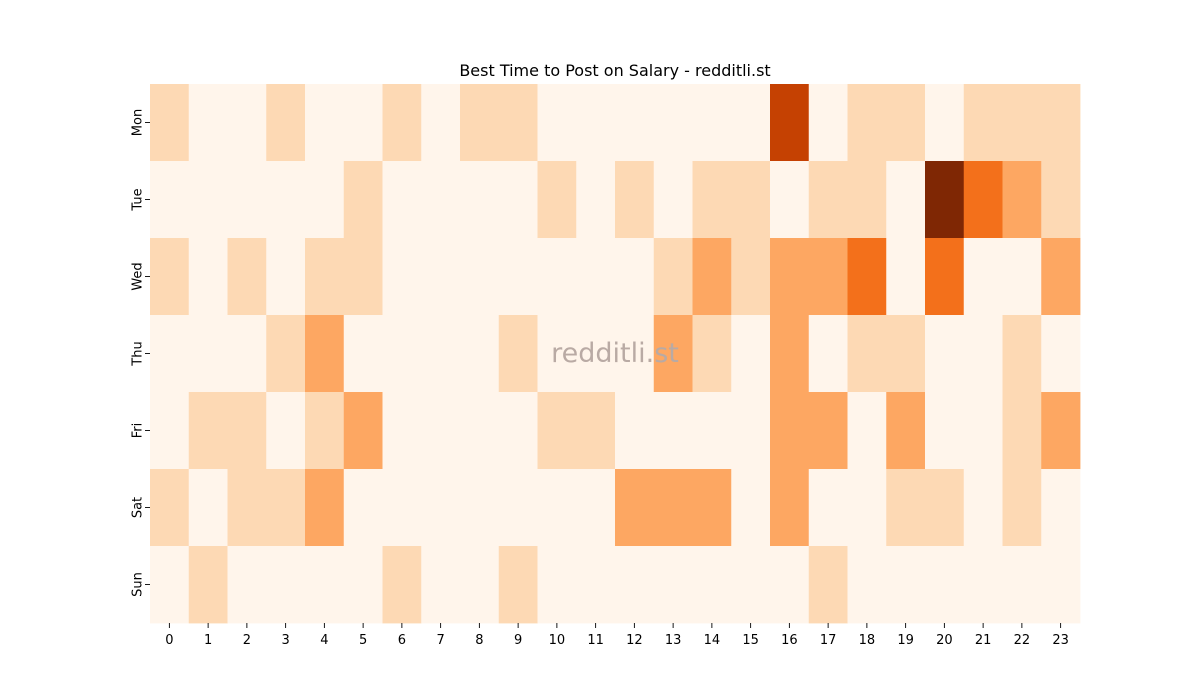  Describe the element at coordinates (557, 640) in the screenshot. I see `x-tick-label: 10` at that location.